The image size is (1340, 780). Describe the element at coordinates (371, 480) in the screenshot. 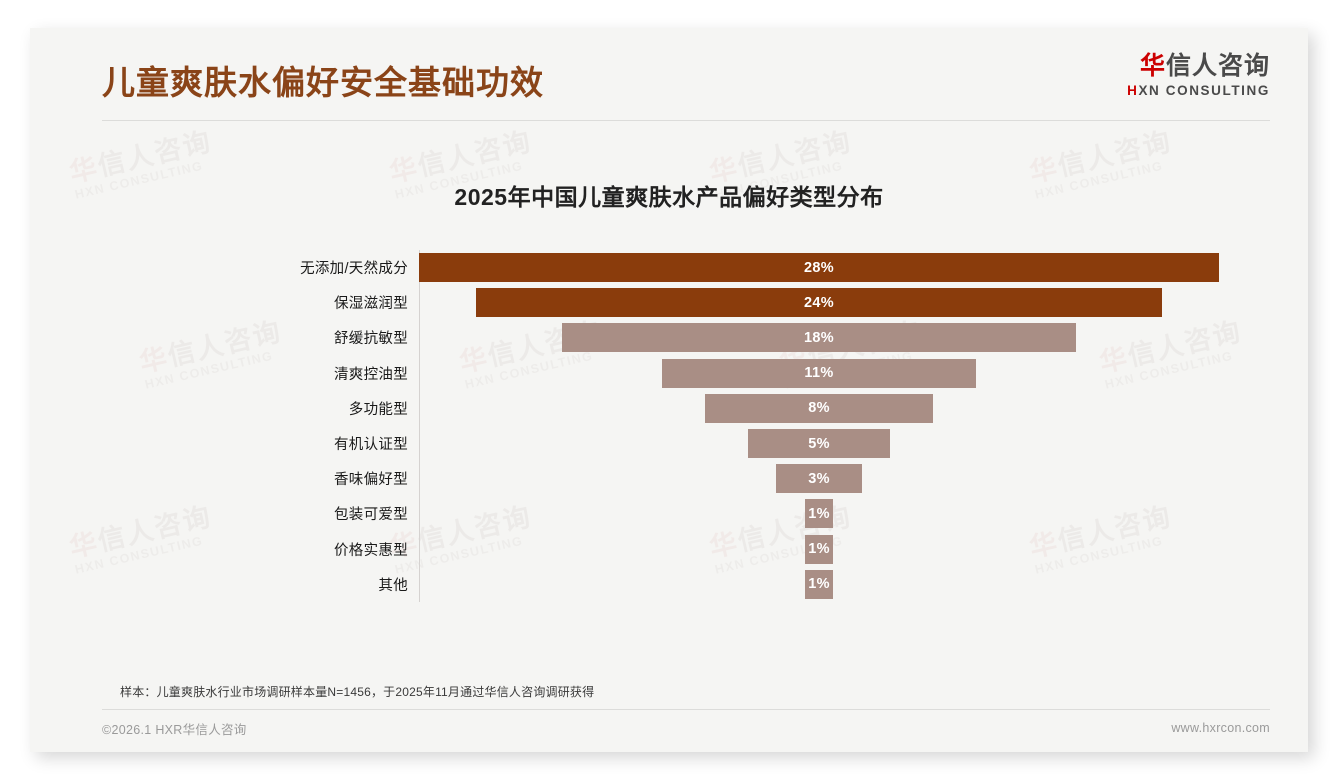

I see `category-label: 香味偏好型` at that location.